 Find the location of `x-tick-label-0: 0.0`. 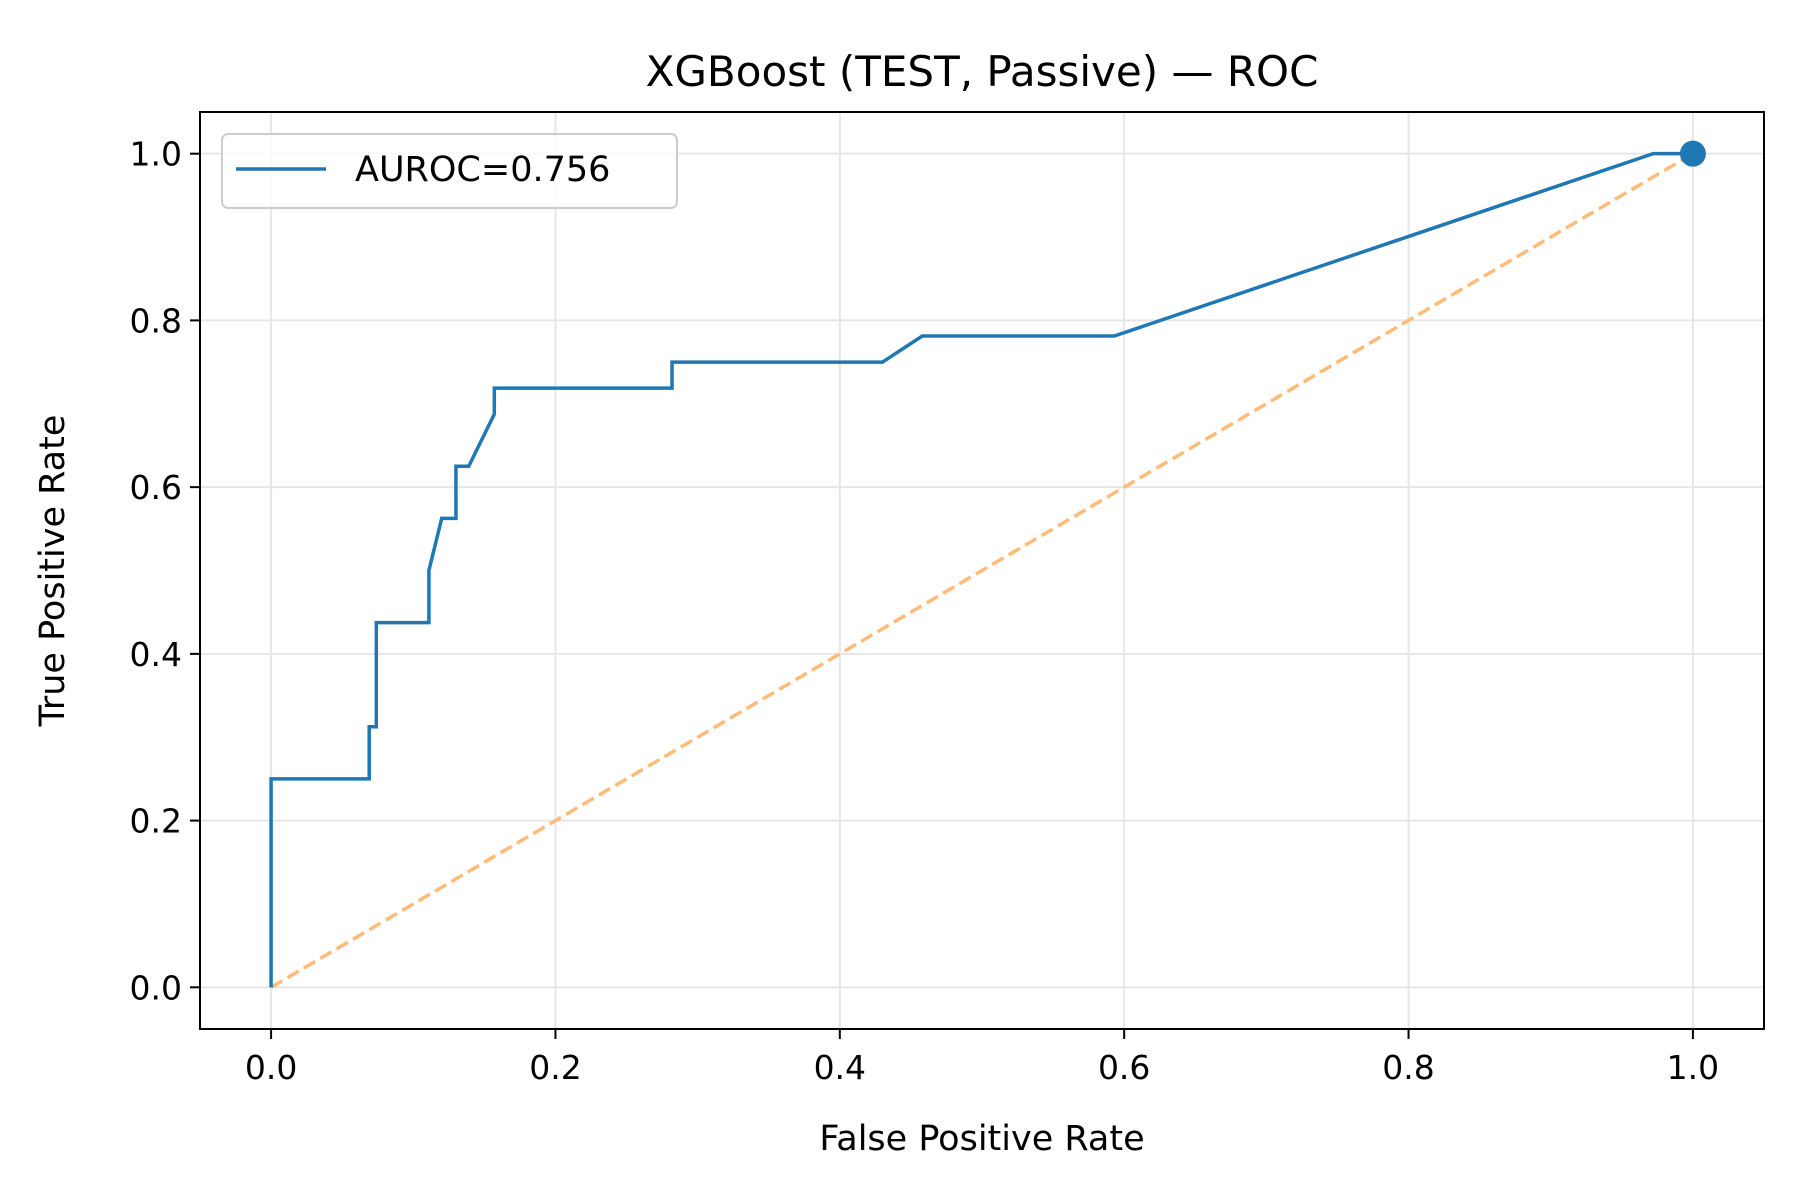

x-tick-label-0: 0.0 is located at coordinates (271, 1067).